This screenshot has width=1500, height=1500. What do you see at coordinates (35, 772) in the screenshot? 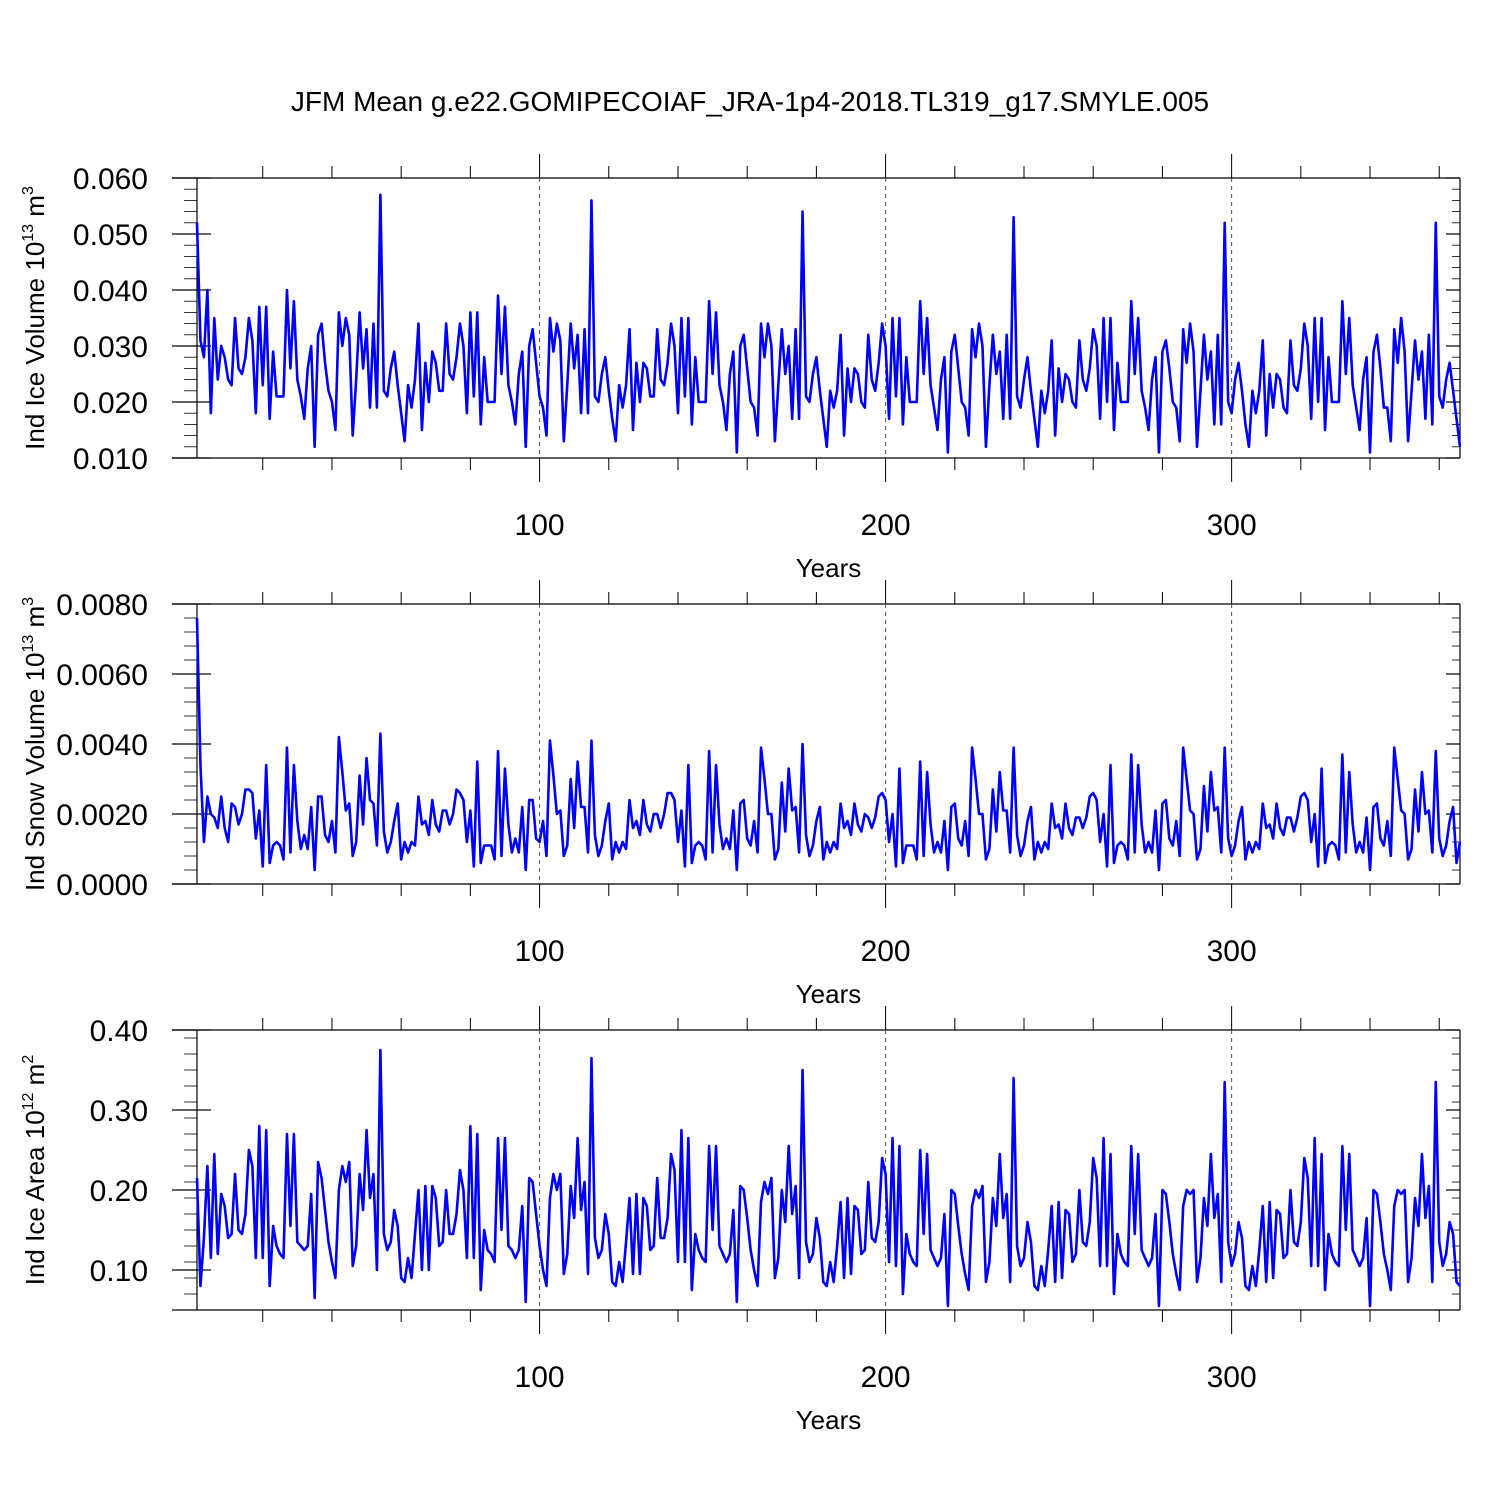
I see `y-axis-label-part: Ind Snow Volume 10` at bounding box center [35, 772].